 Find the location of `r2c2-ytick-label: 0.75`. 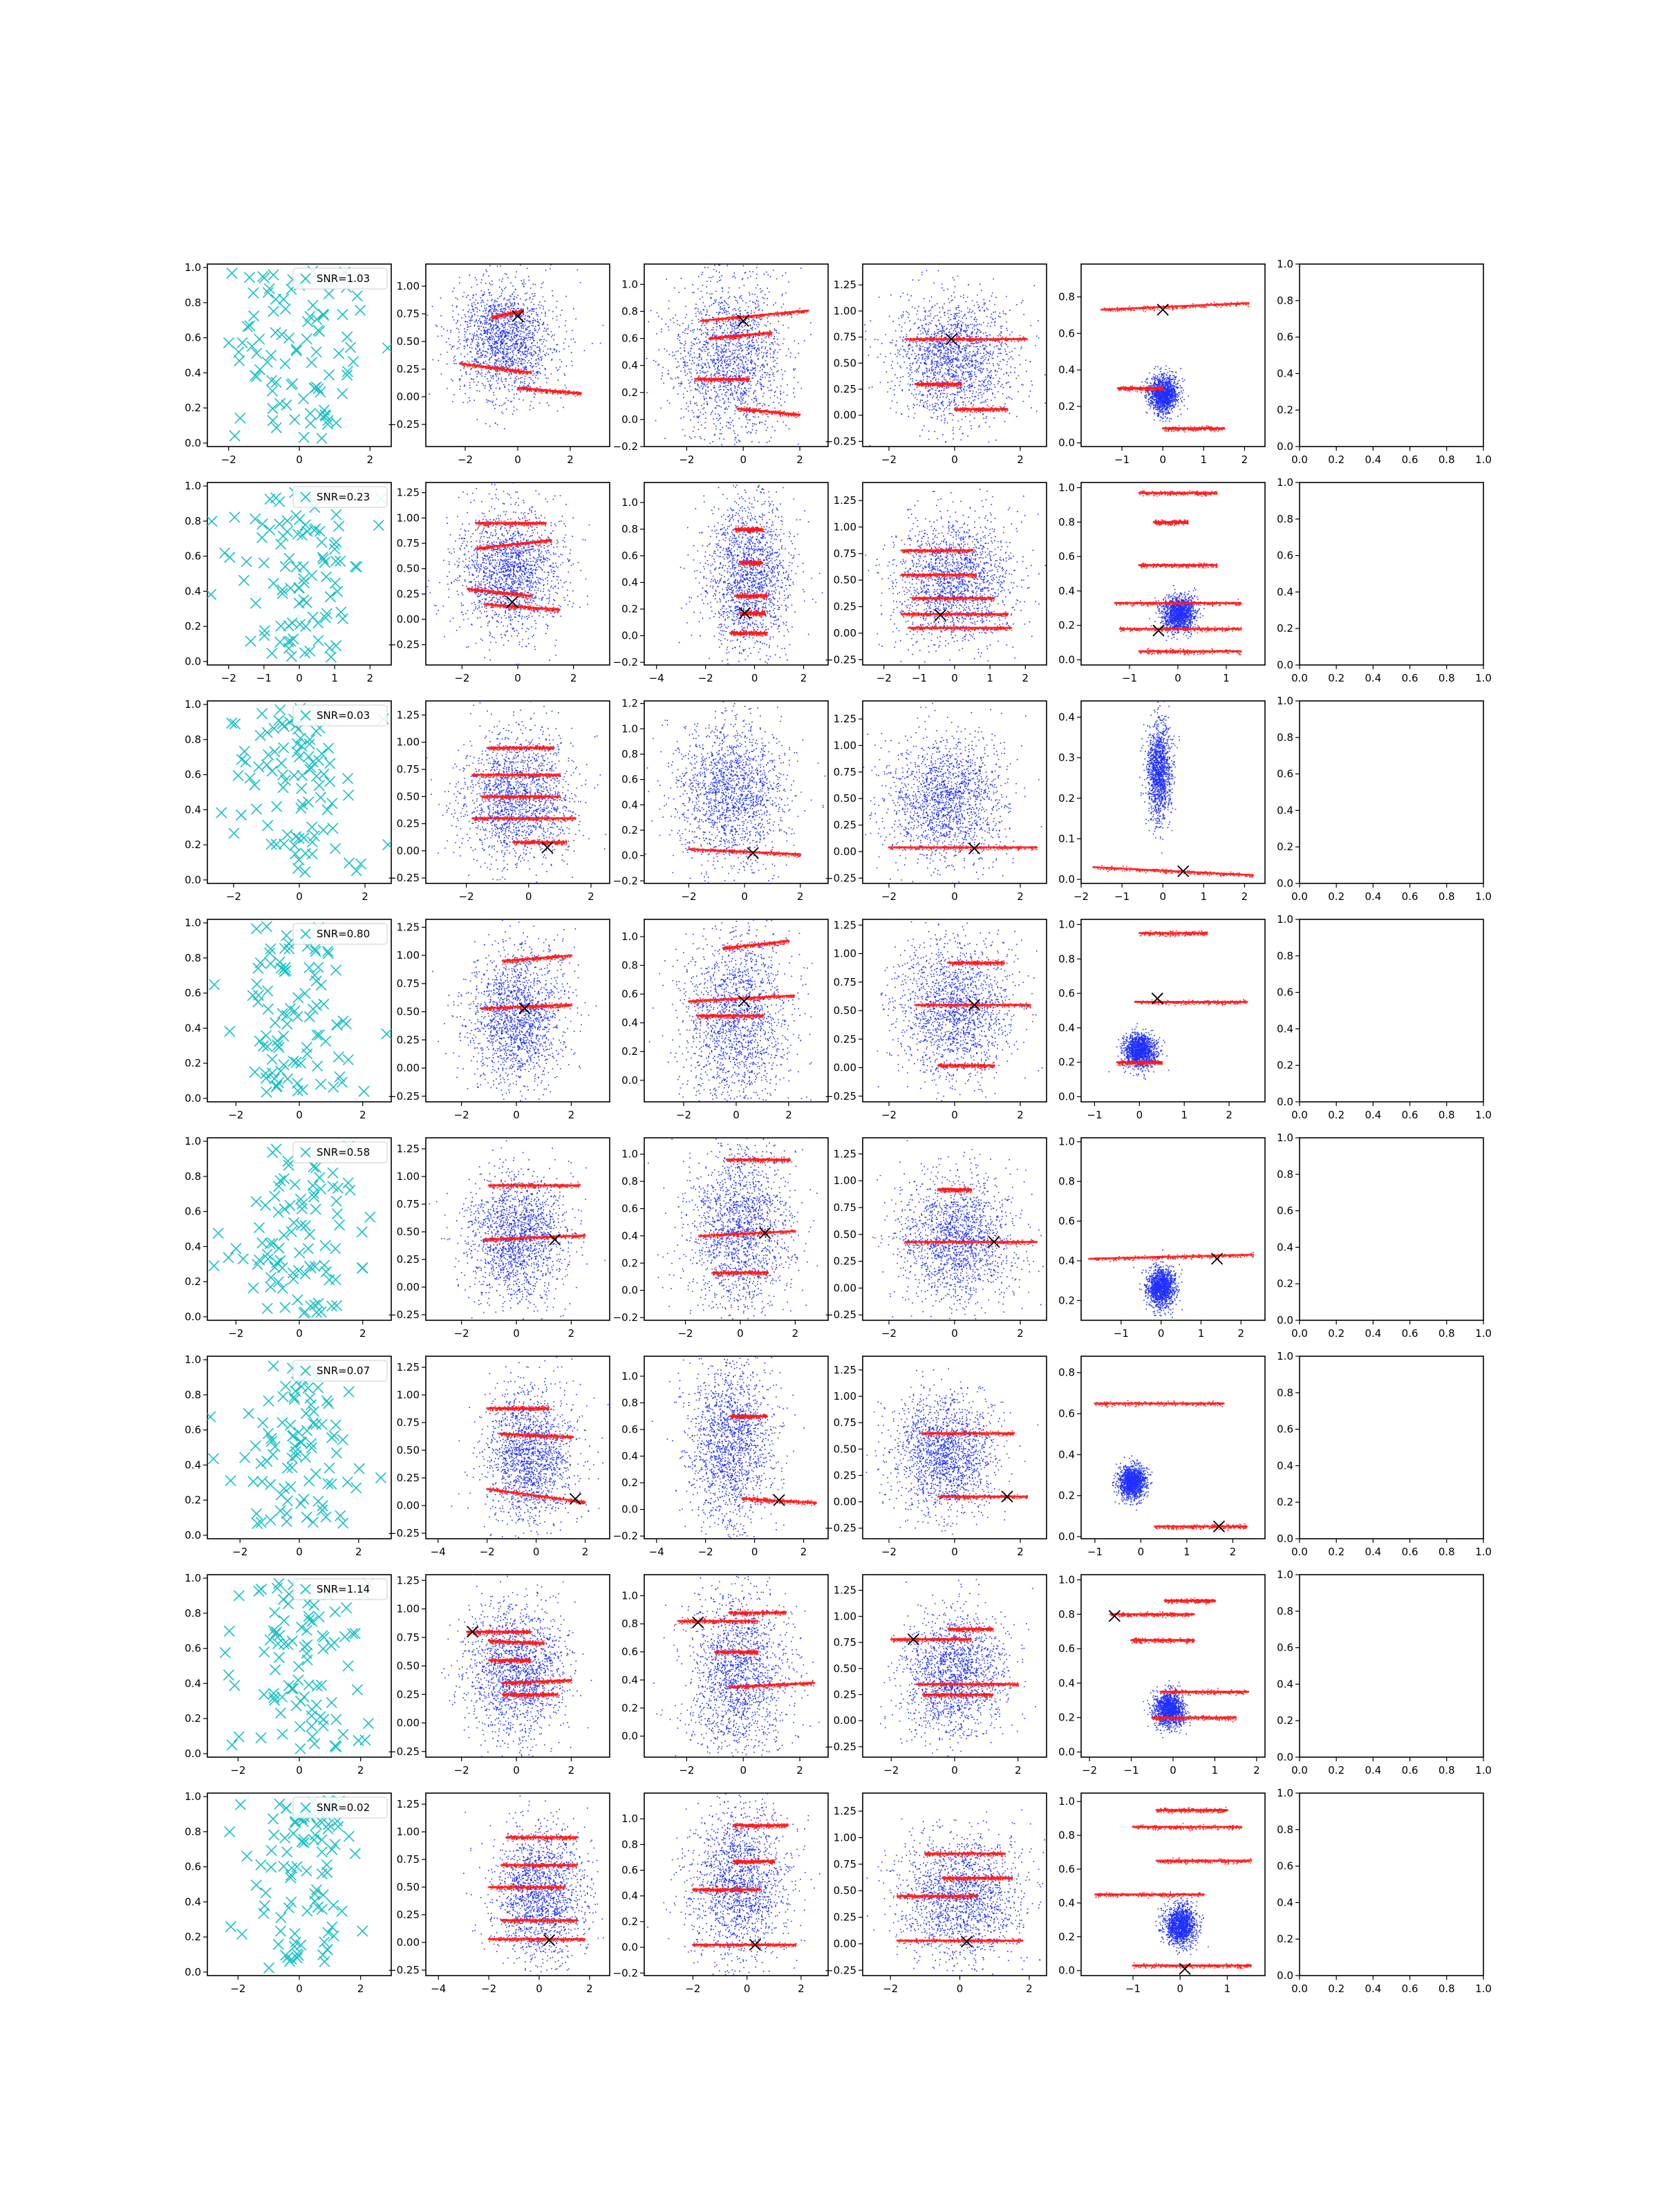

r2c2-ytick-label: 0.75 is located at coordinates (408, 543).